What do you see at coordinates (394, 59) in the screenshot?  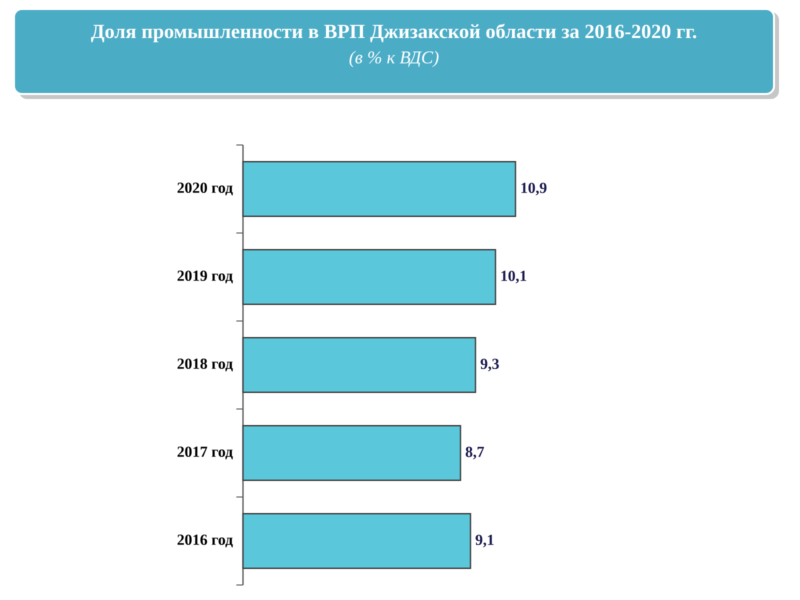 I see `chart-subtitle: (в % к ВДС)` at bounding box center [394, 59].